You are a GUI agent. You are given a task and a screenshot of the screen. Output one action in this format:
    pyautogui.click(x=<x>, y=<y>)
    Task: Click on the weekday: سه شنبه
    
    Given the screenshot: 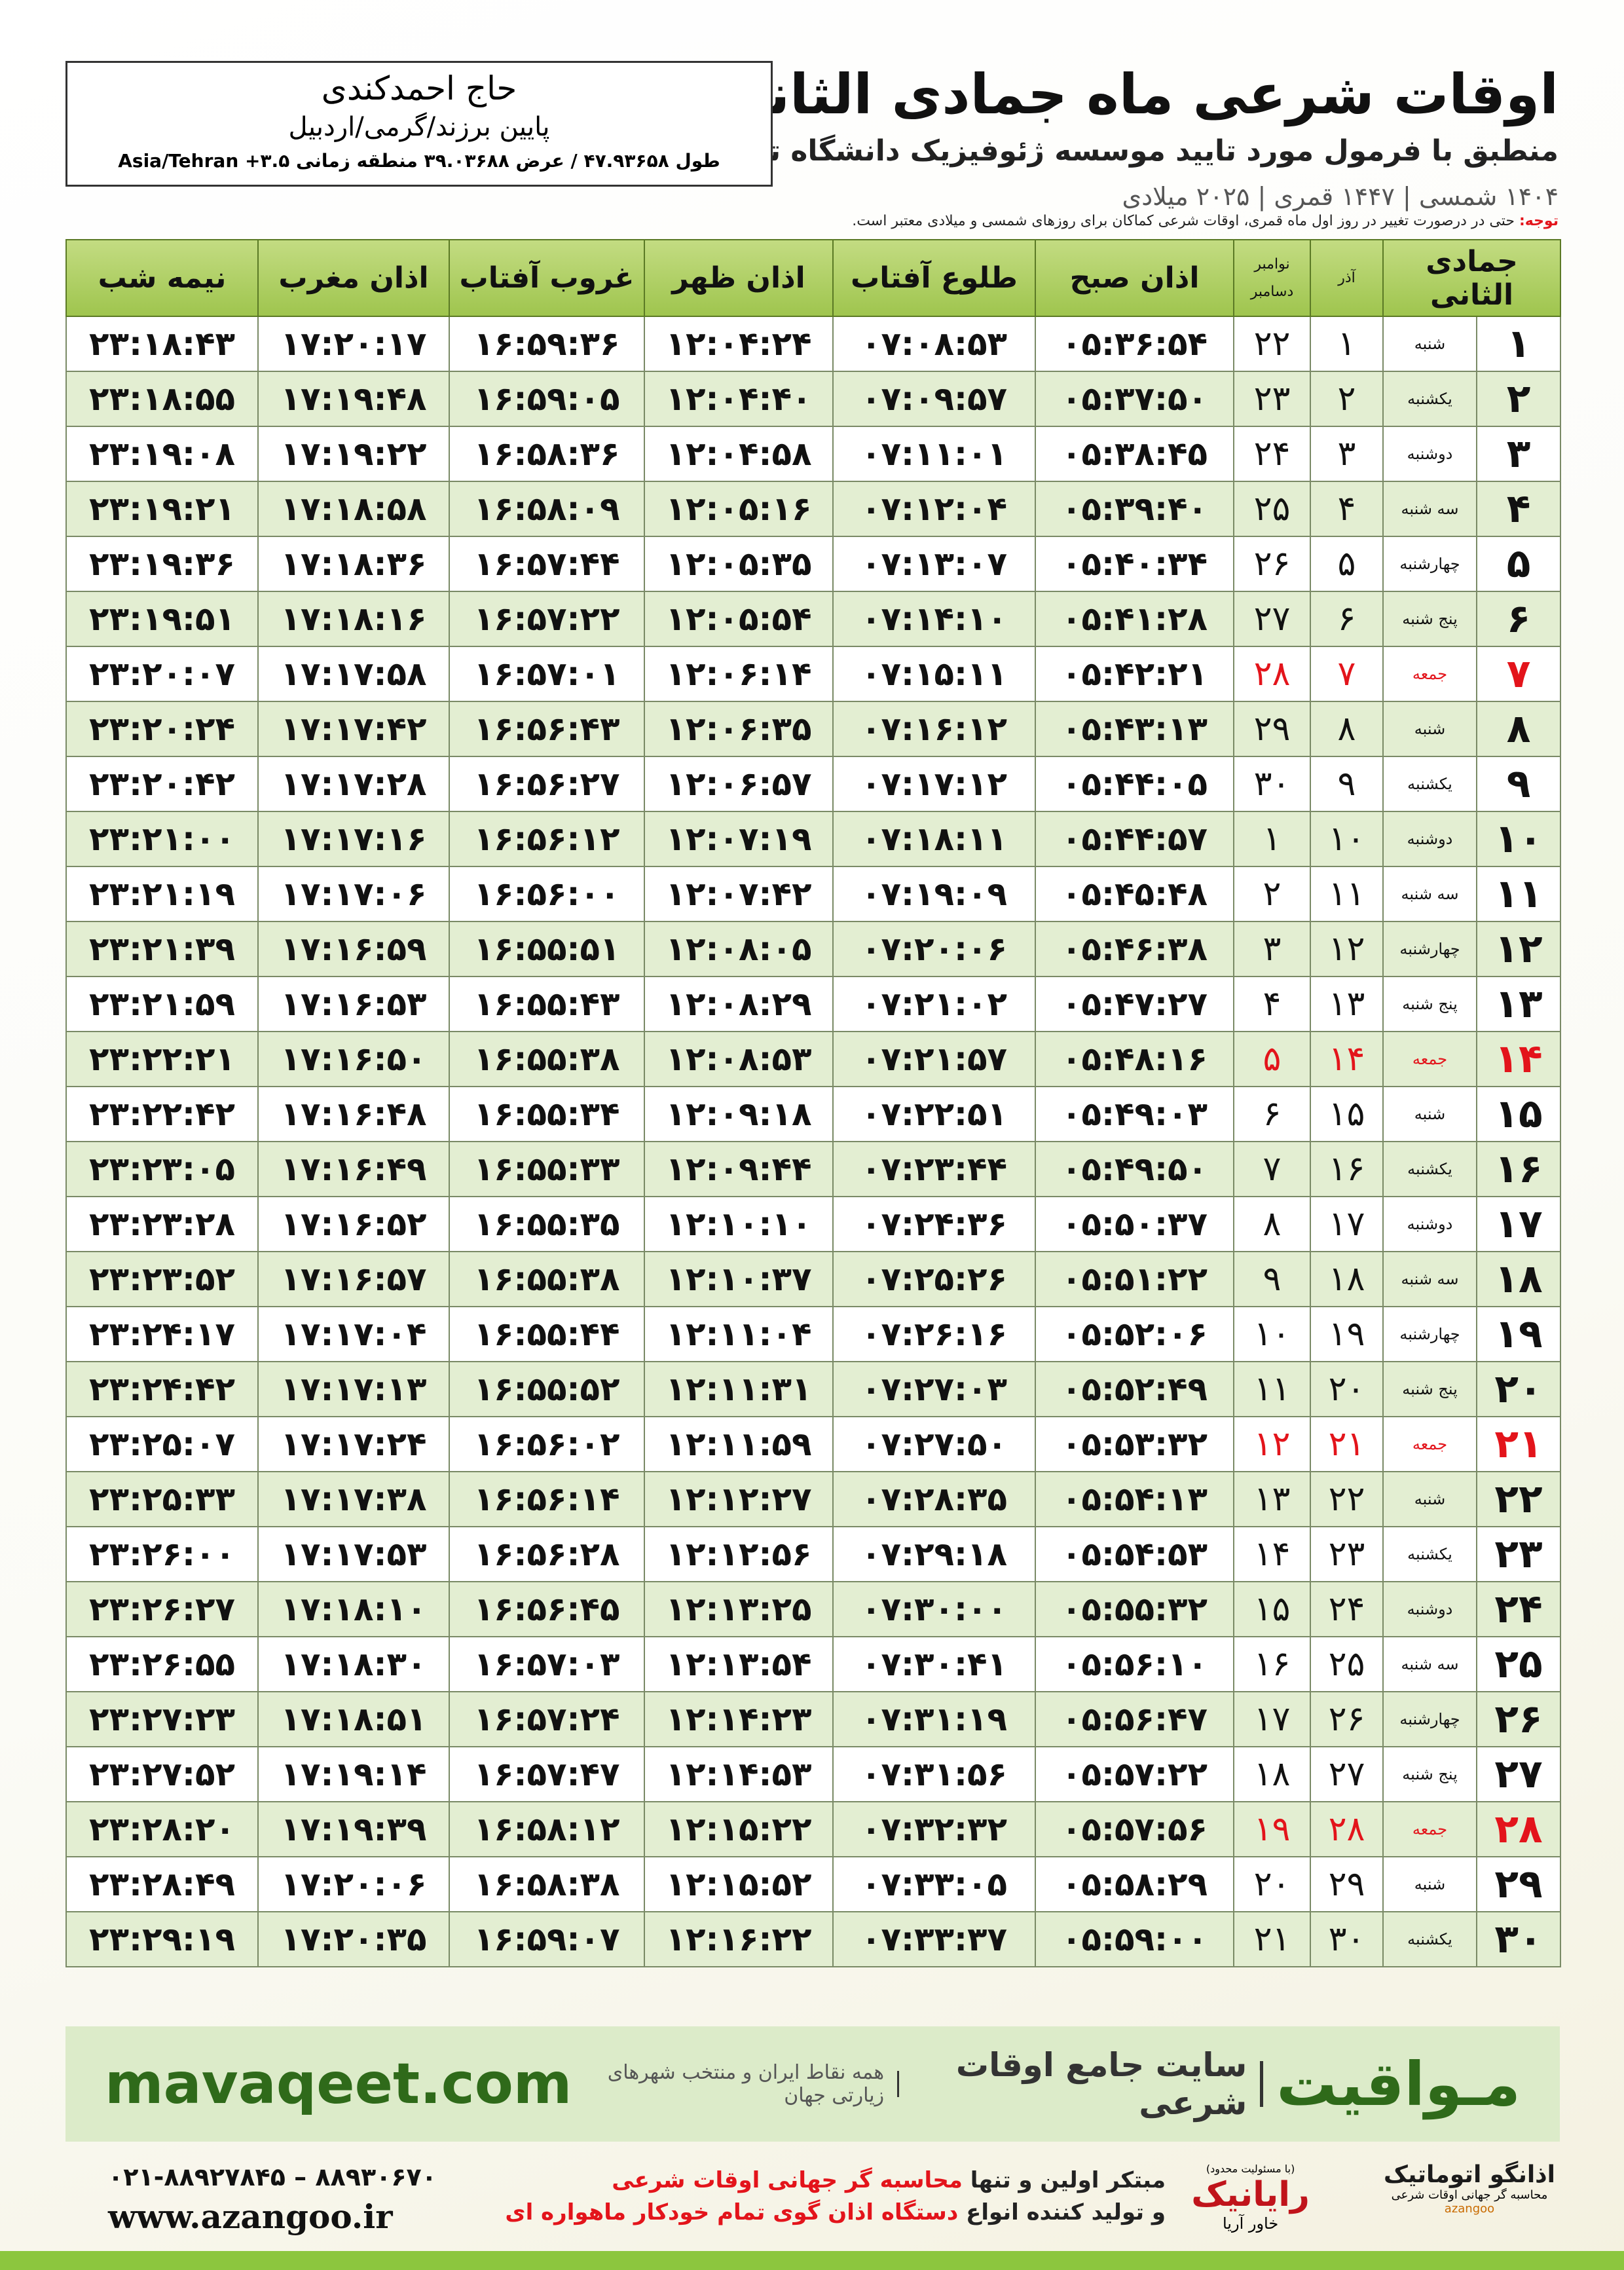 What is the action you would take?
    pyautogui.click(x=1430, y=1664)
    